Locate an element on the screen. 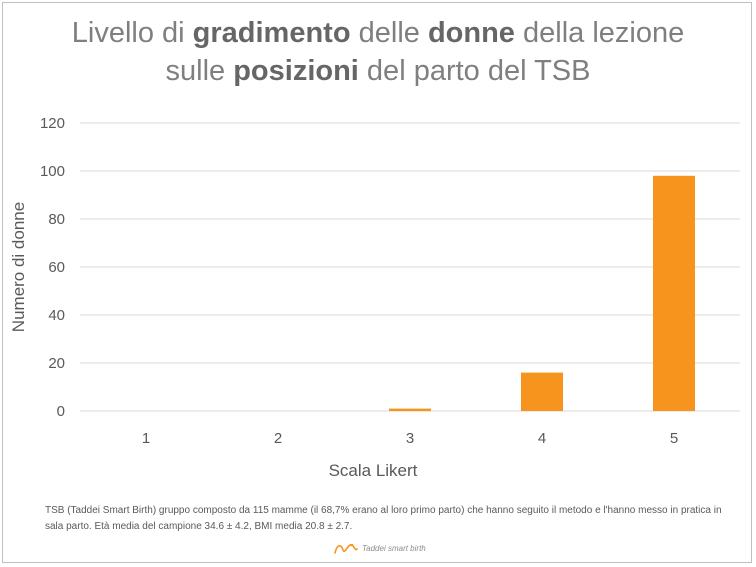 This screenshot has height=567, width=756. title-bold-word: gradimento is located at coordinates (271, 33).